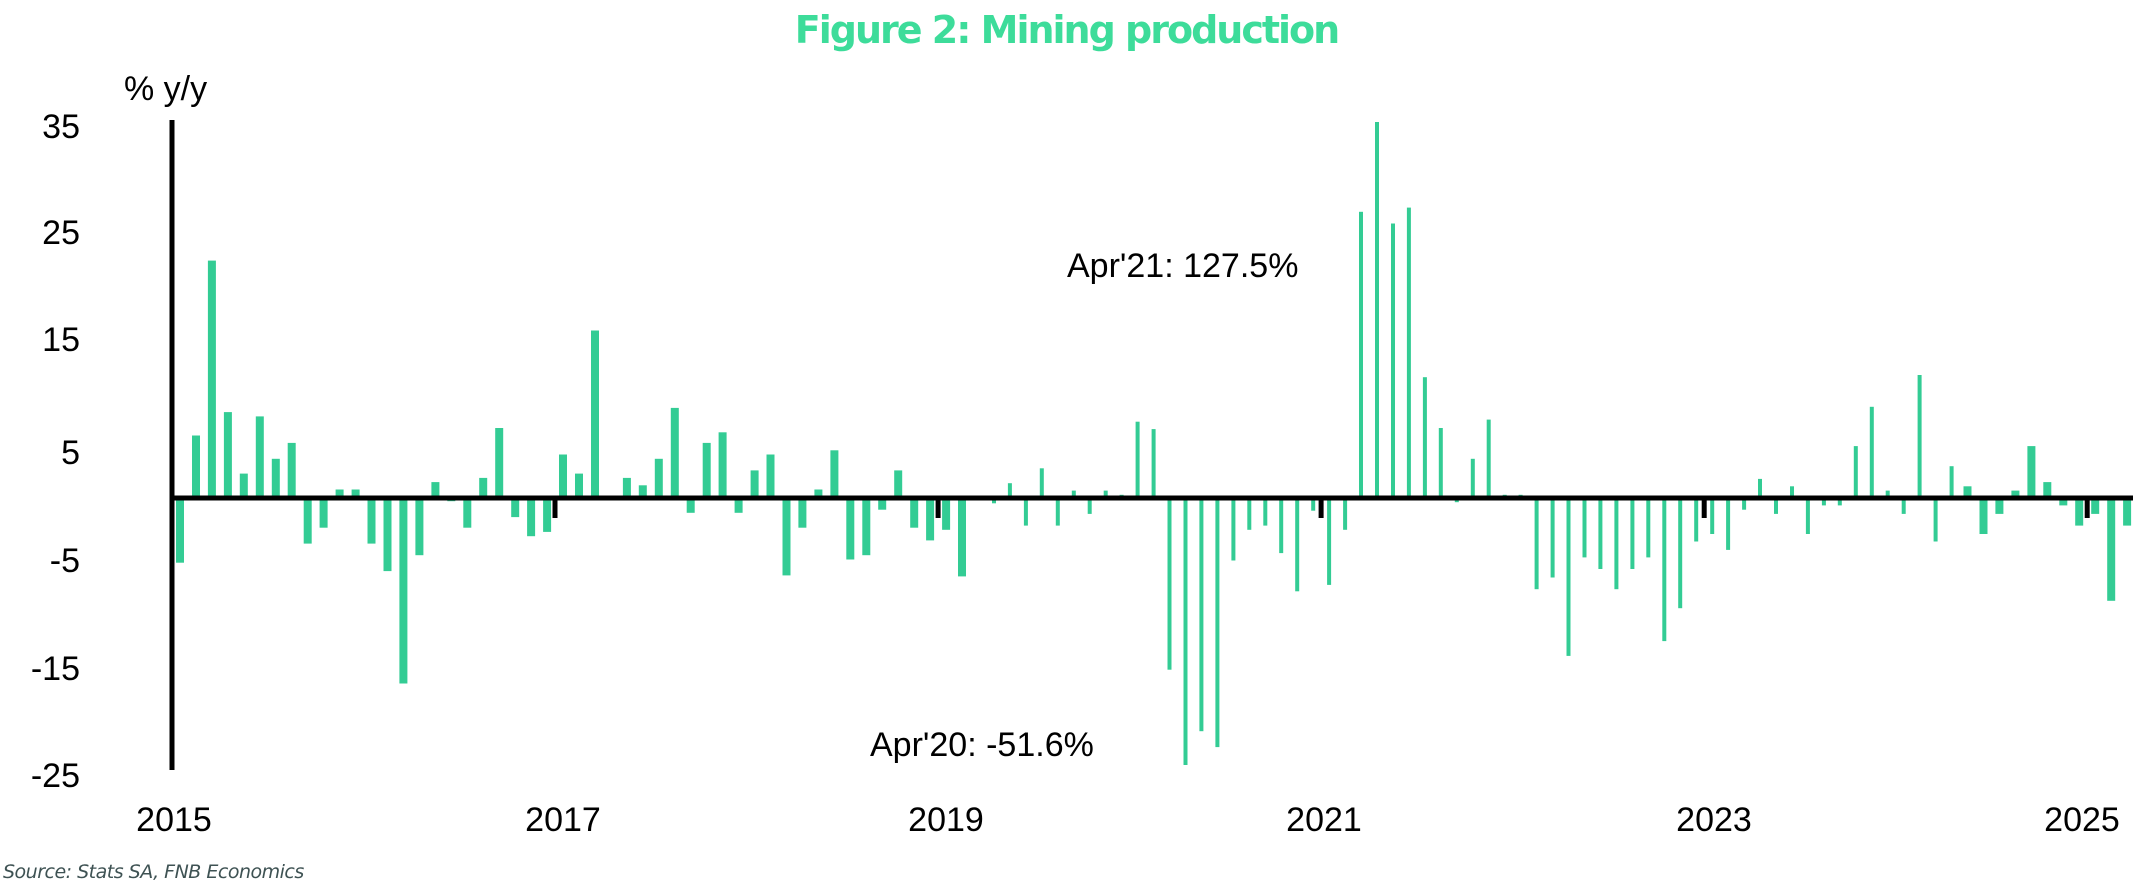 The width and height of the screenshot is (2133, 893). Describe the element at coordinates (2082, 820) in the screenshot. I see `x-tick-label: 2025` at that location.